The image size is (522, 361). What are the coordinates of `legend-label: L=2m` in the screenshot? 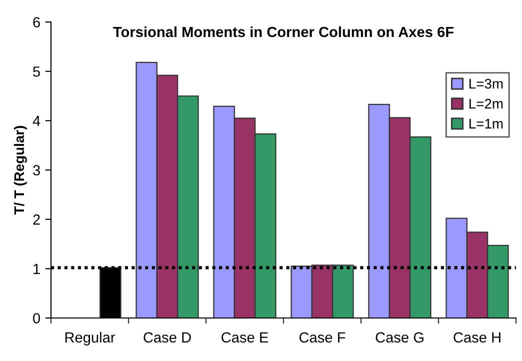 It's located at (486, 103).